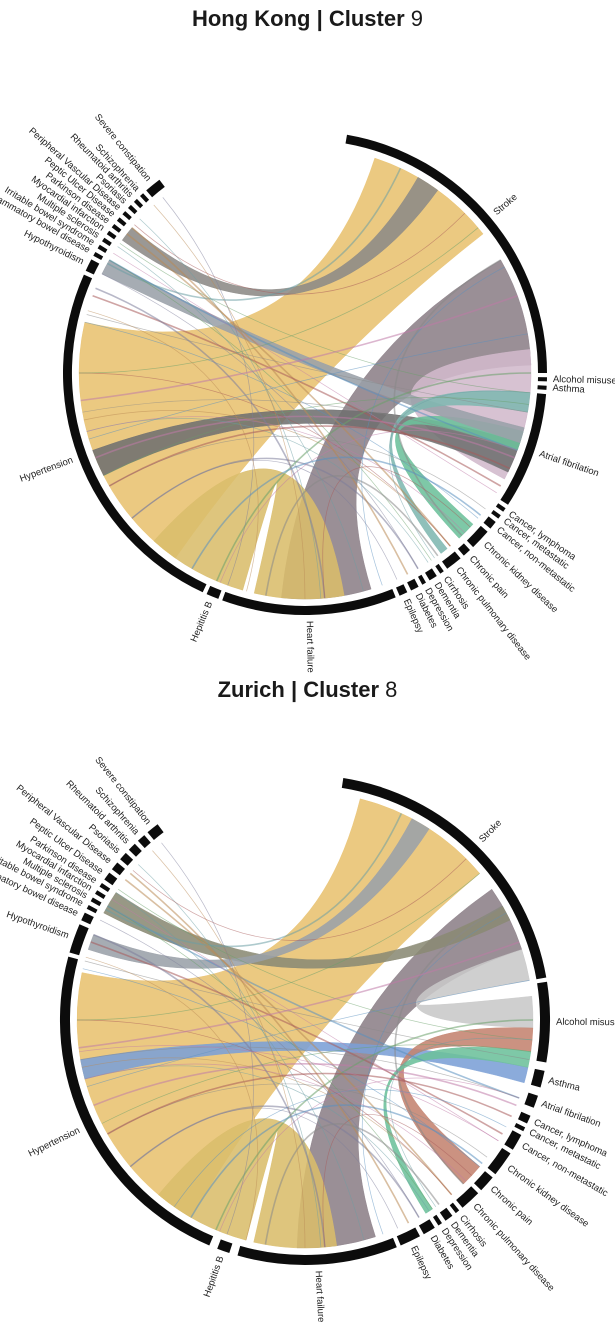  I want to click on segment-peripheral-vascular-disease, so click(127, 216).